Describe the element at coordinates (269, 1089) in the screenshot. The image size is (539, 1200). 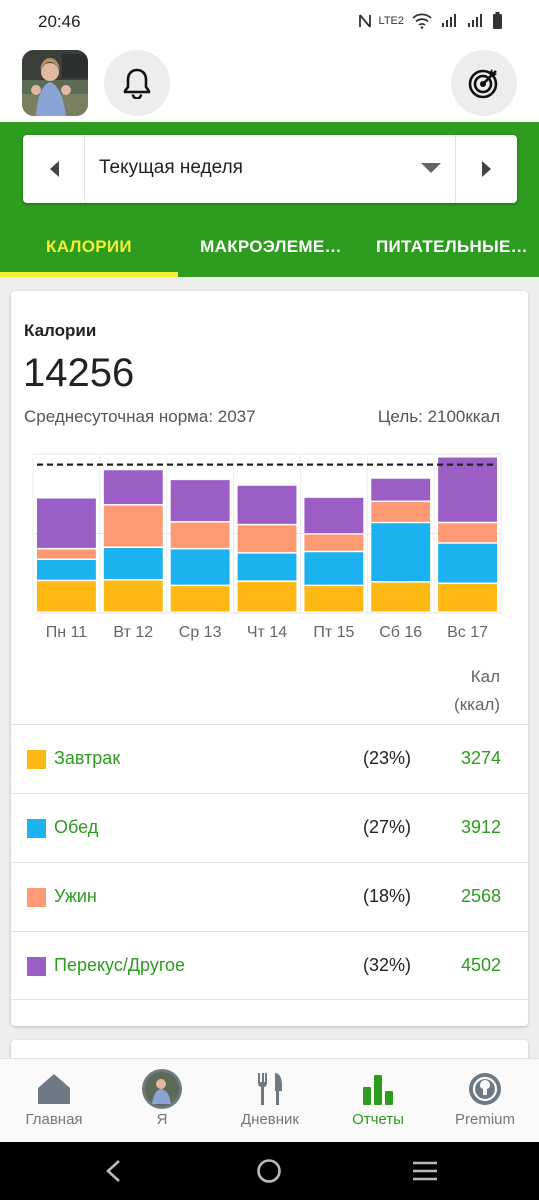
I see `fork-knife-icon` at that location.